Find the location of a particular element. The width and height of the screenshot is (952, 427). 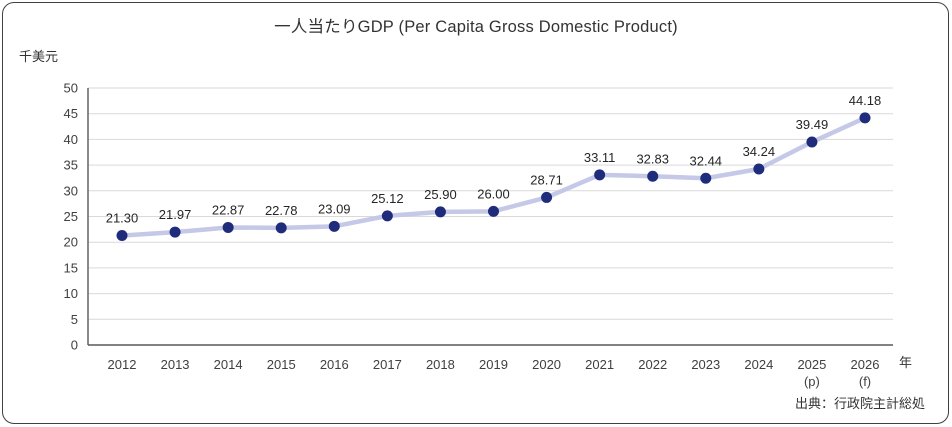

y-tick-label: 10 is located at coordinates (71, 293).